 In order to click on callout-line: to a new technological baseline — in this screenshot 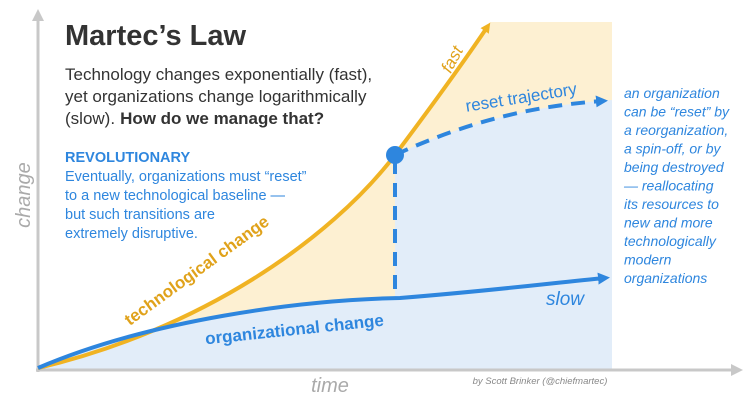, I will do `click(175, 196)`.